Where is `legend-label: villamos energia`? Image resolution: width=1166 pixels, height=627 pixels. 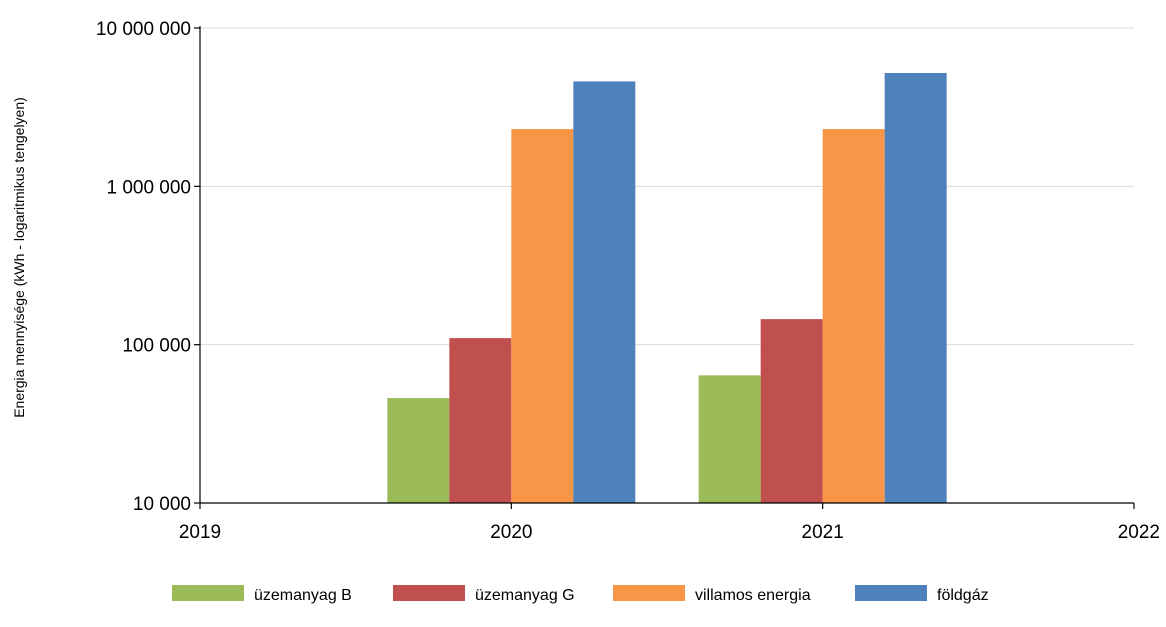 legend-label: villamos energia is located at coordinates (753, 595).